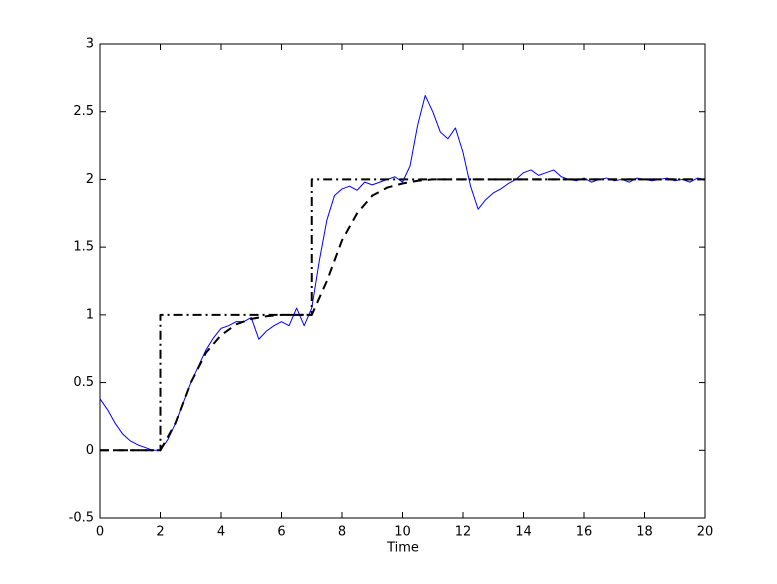 The image size is (777, 584). What do you see at coordinates (83, 382) in the screenshot?
I see `y-tick-label: 0.5` at bounding box center [83, 382].